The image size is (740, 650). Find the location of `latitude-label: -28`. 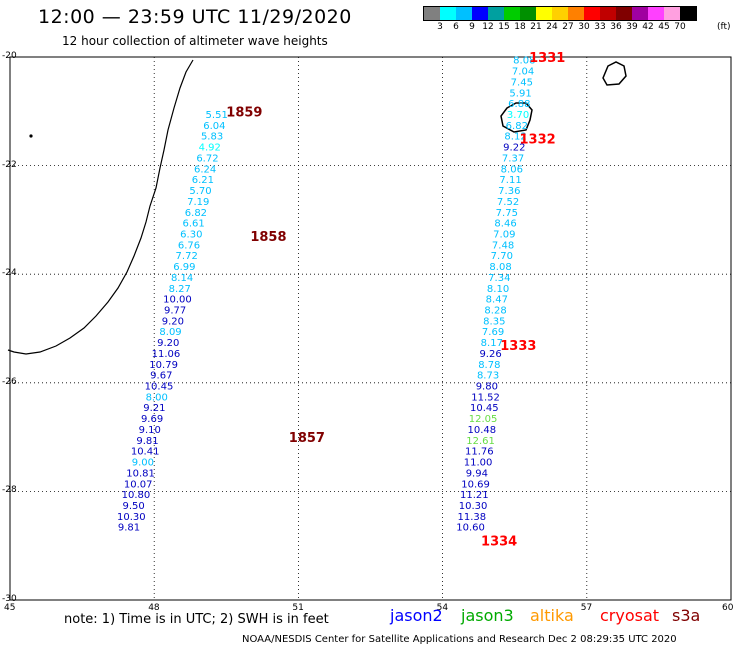

latitude-label: -28 is located at coordinates (9, 490).